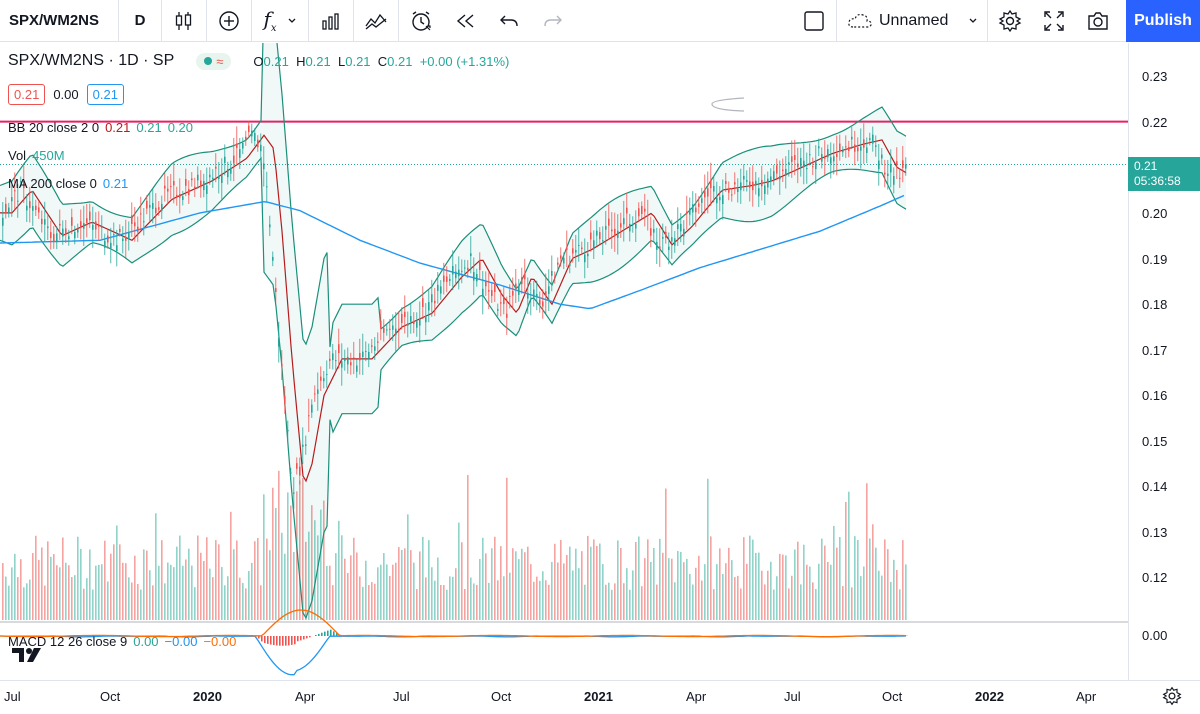 Image resolution: width=1200 pixels, height=714 pixels. What do you see at coordinates (814, 21) in the screenshot?
I see `fullscreen-toggle-button` at bounding box center [814, 21].